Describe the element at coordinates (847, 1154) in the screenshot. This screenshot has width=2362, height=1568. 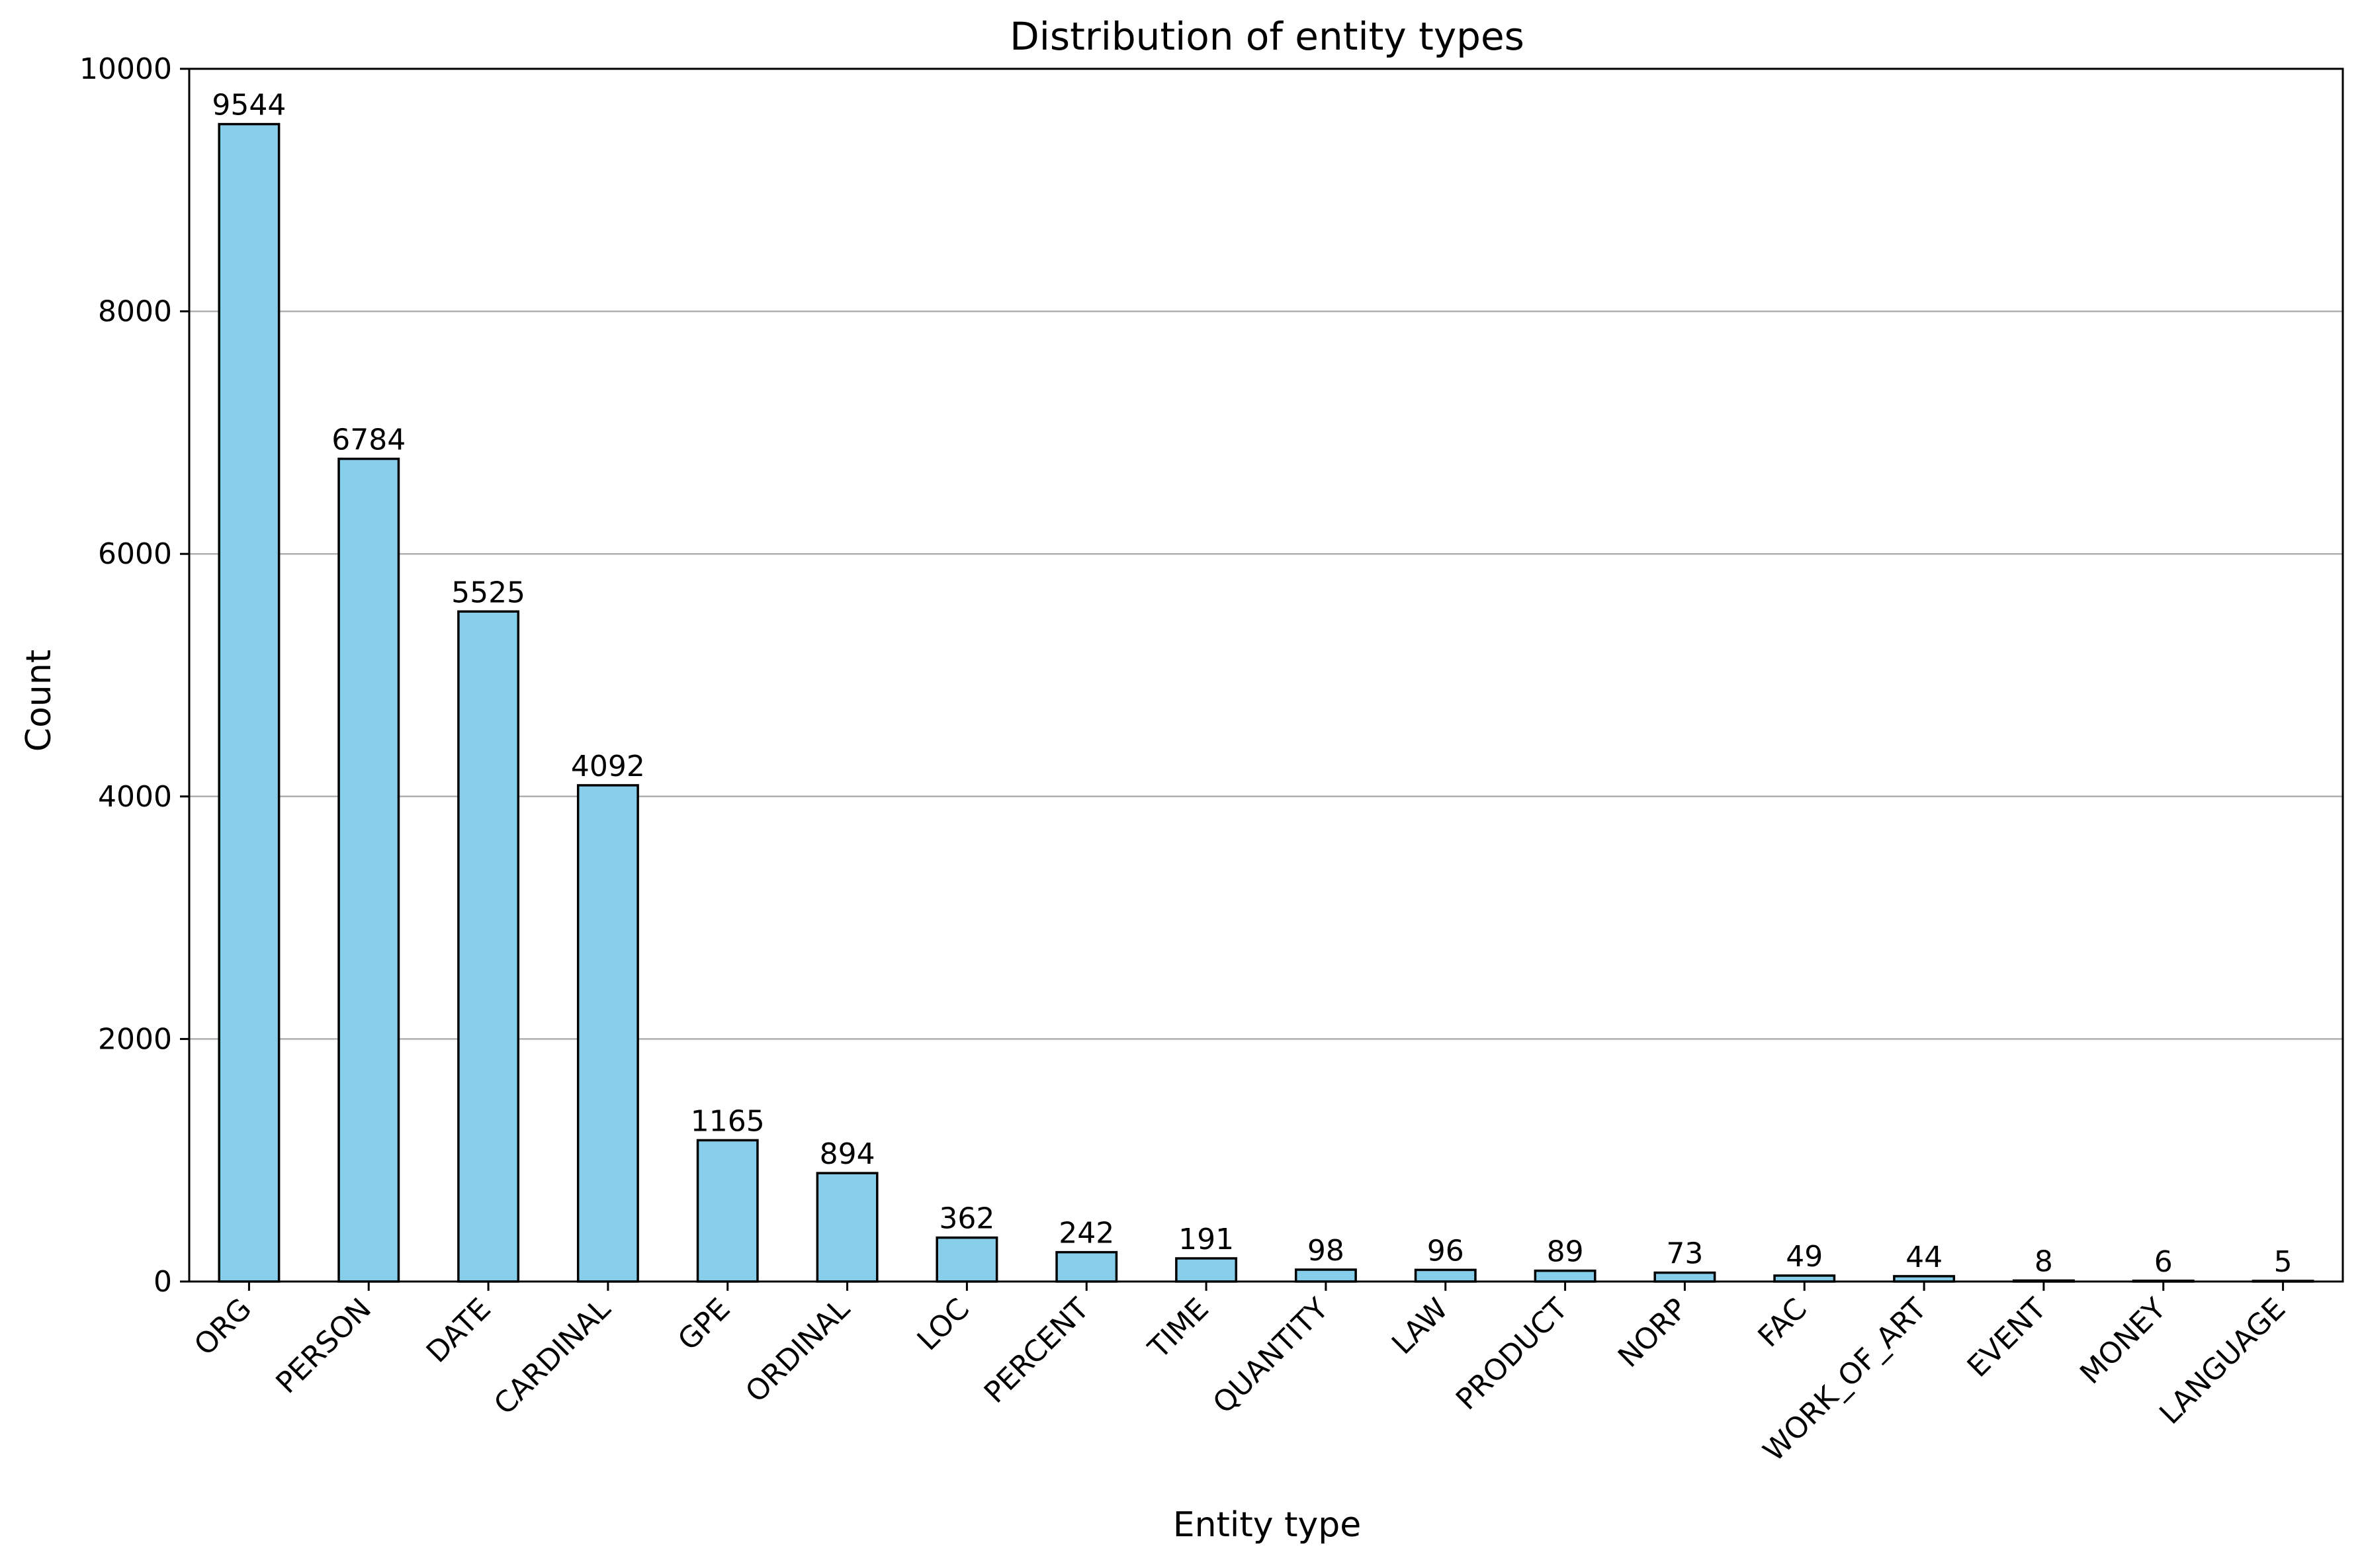
I see `data-label-ordinal: 894` at that location.